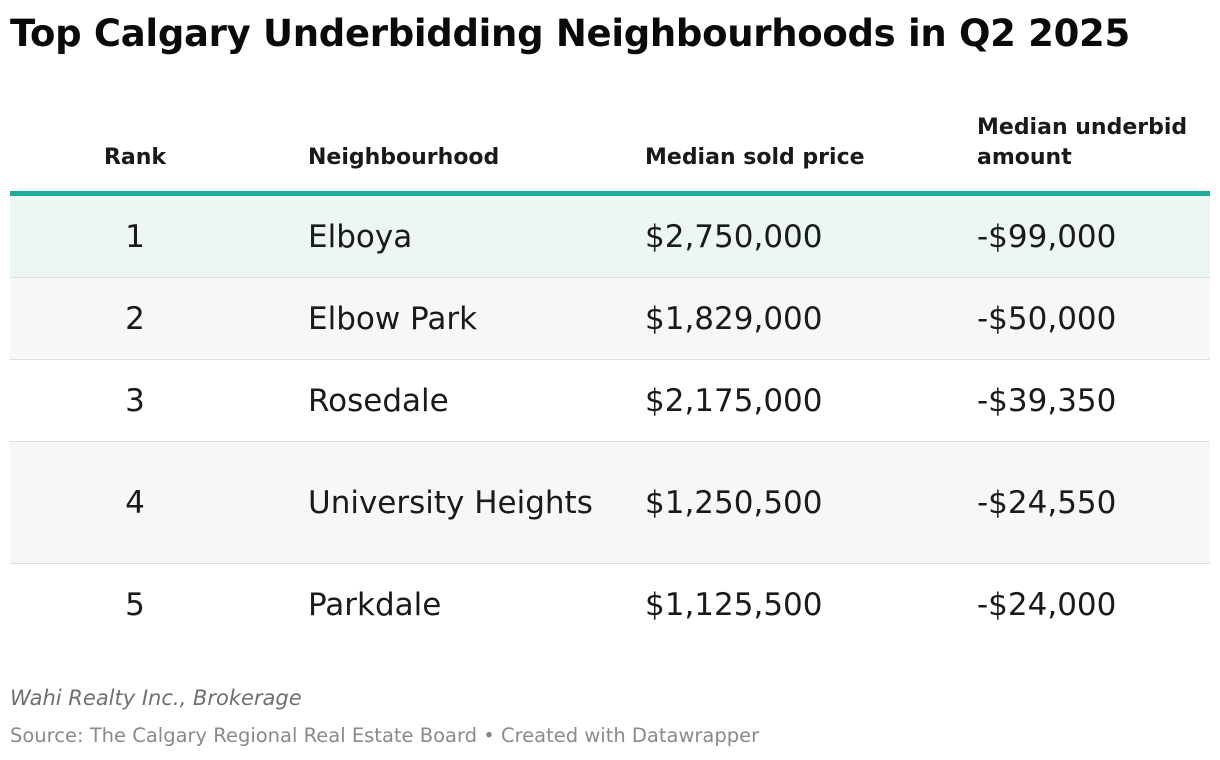  I want to click on neighbourhood-cell: Elboya, so click(360, 236).